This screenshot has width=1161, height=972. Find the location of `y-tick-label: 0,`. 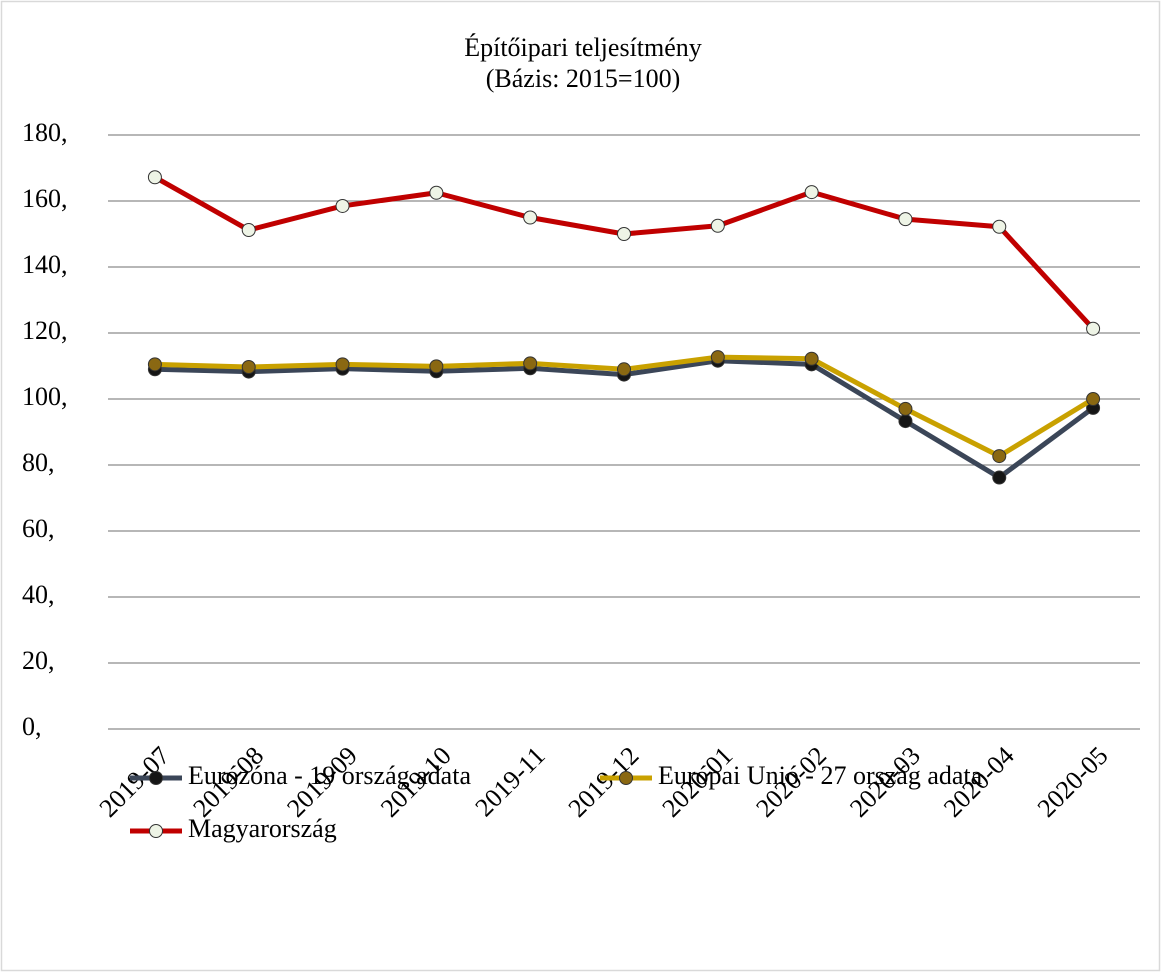

y-tick-label: 0, is located at coordinates (32, 726).